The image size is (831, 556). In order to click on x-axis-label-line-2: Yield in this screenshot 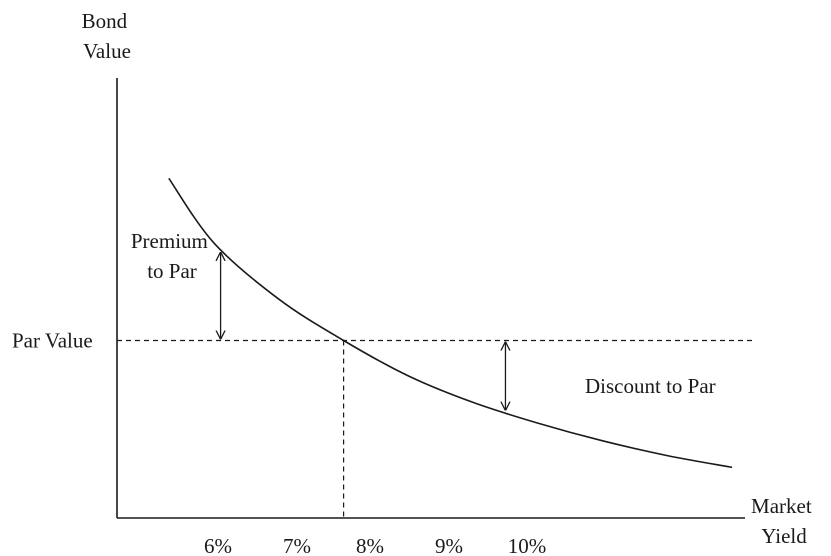, I will do `click(784, 536)`.